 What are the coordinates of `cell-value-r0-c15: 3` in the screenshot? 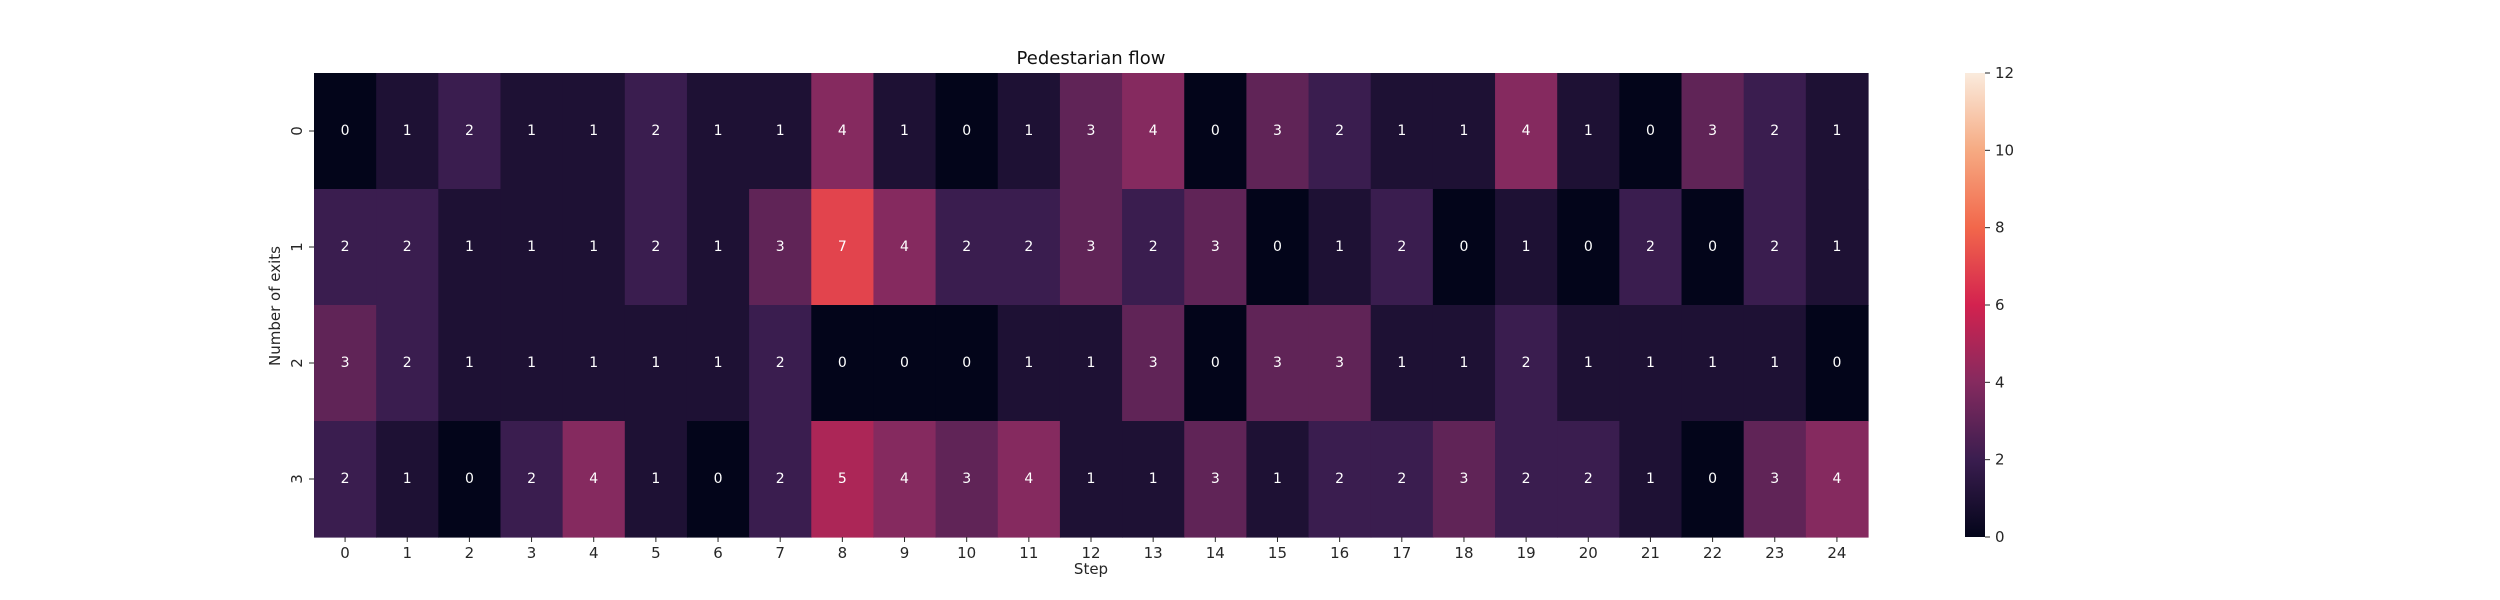 It's located at (1277, 131).